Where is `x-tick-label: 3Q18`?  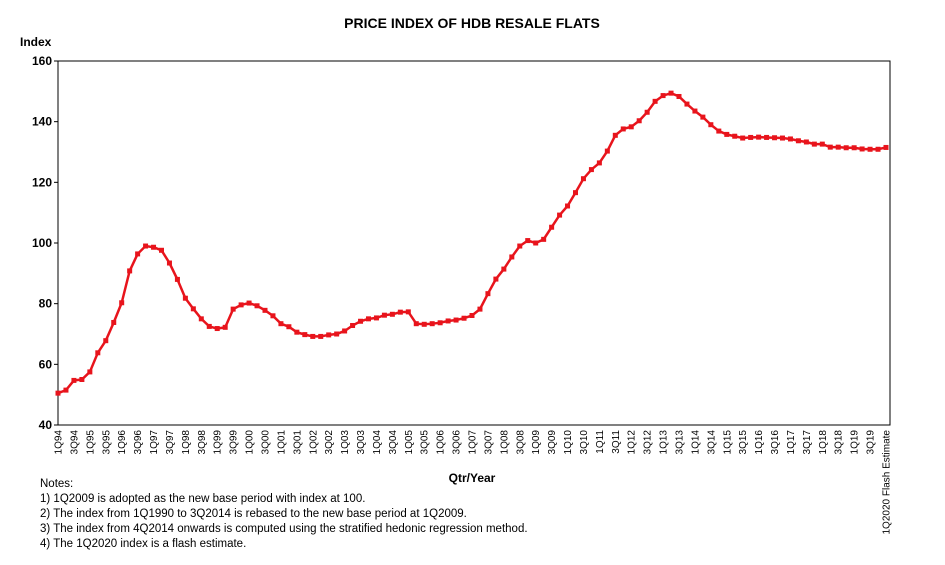
x-tick-label: 3Q18 is located at coordinates (839, 442).